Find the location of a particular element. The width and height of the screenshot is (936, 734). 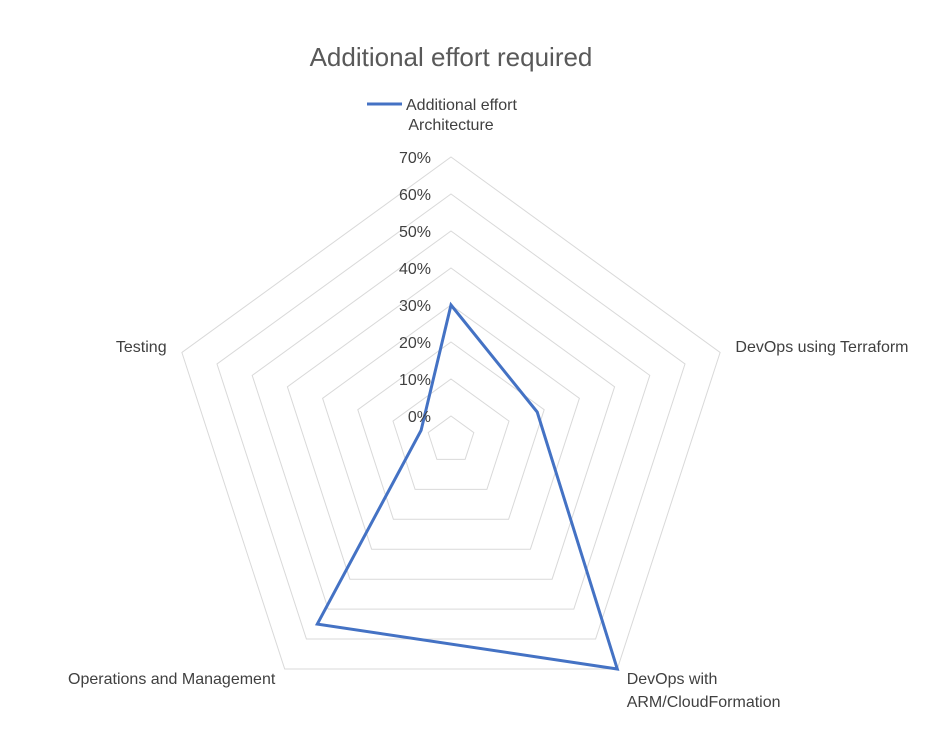

tick-label-2: 20% is located at coordinates (415, 343).